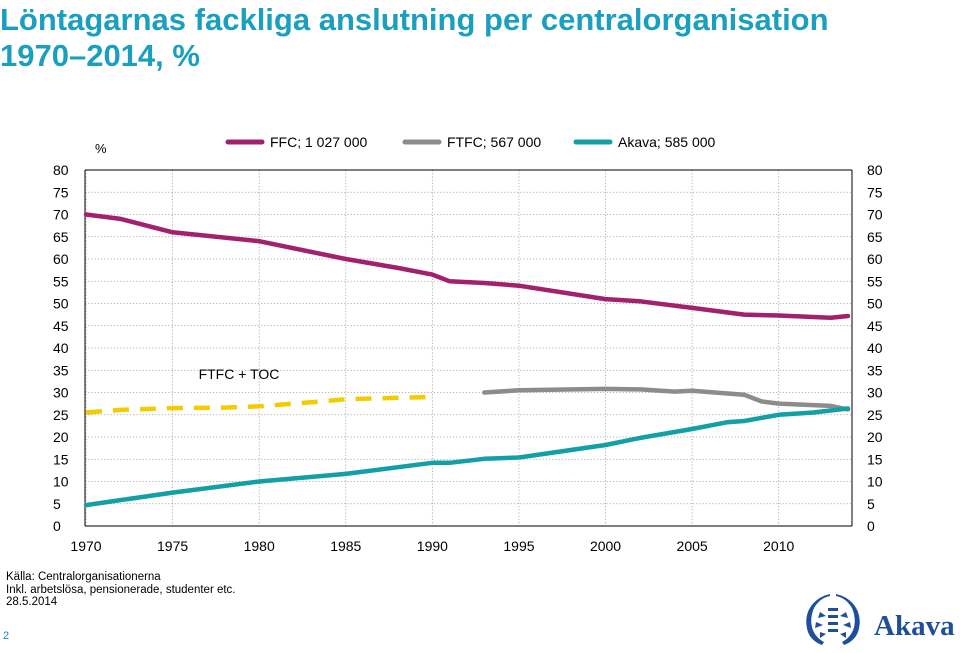  I want to click on y-tick-label-right: 10, so click(875, 482).